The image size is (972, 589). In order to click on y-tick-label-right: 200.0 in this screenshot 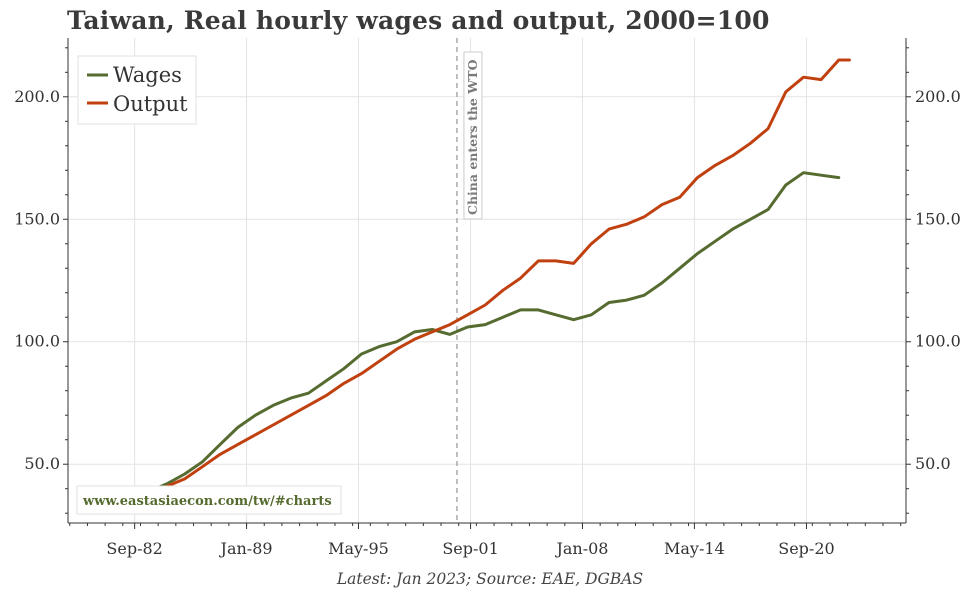, I will do `click(938, 96)`.